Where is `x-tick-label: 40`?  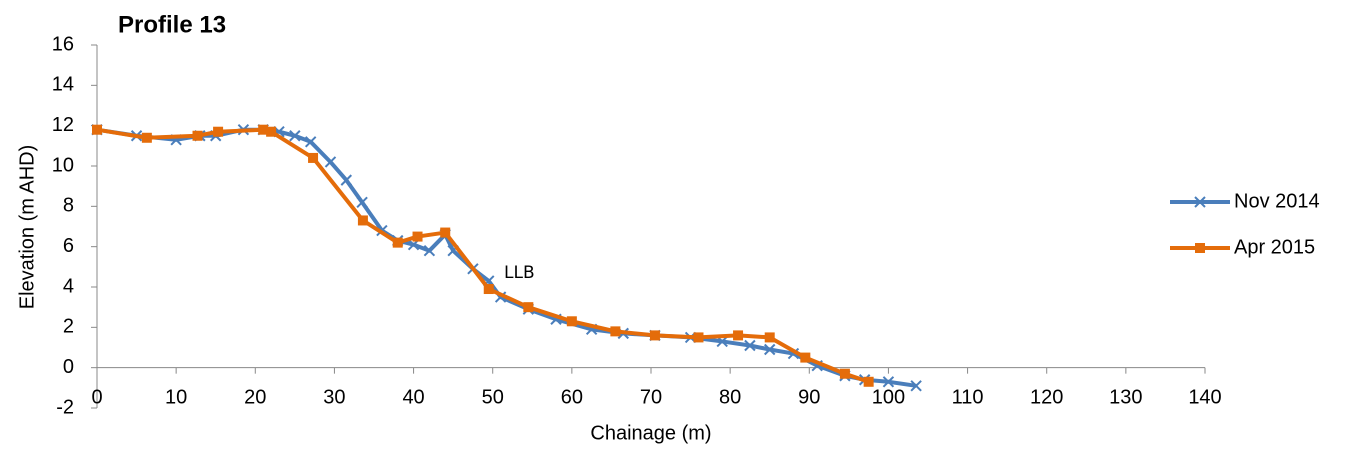 x-tick-label: 40 is located at coordinates (413, 397).